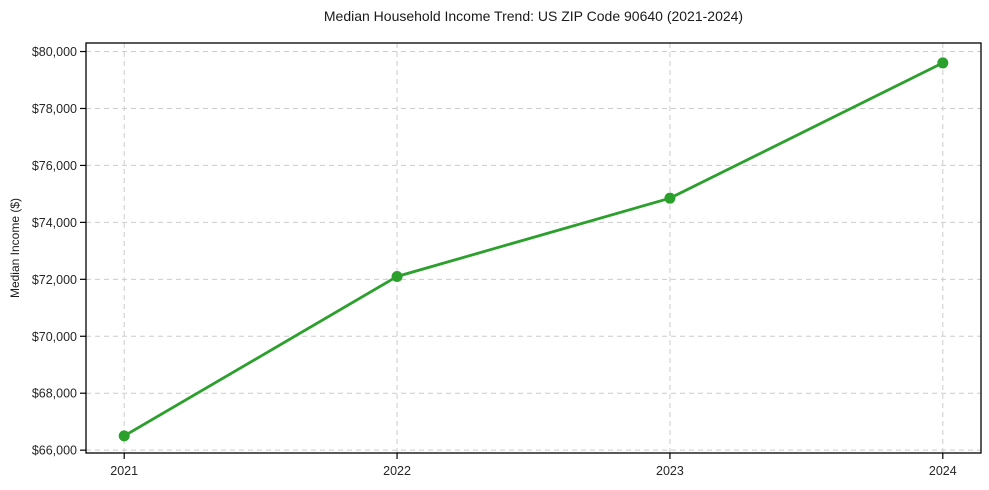 The image size is (989, 490). What do you see at coordinates (54, 337) in the screenshot?
I see `y-tick-label: $70,000` at bounding box center [54, 337].